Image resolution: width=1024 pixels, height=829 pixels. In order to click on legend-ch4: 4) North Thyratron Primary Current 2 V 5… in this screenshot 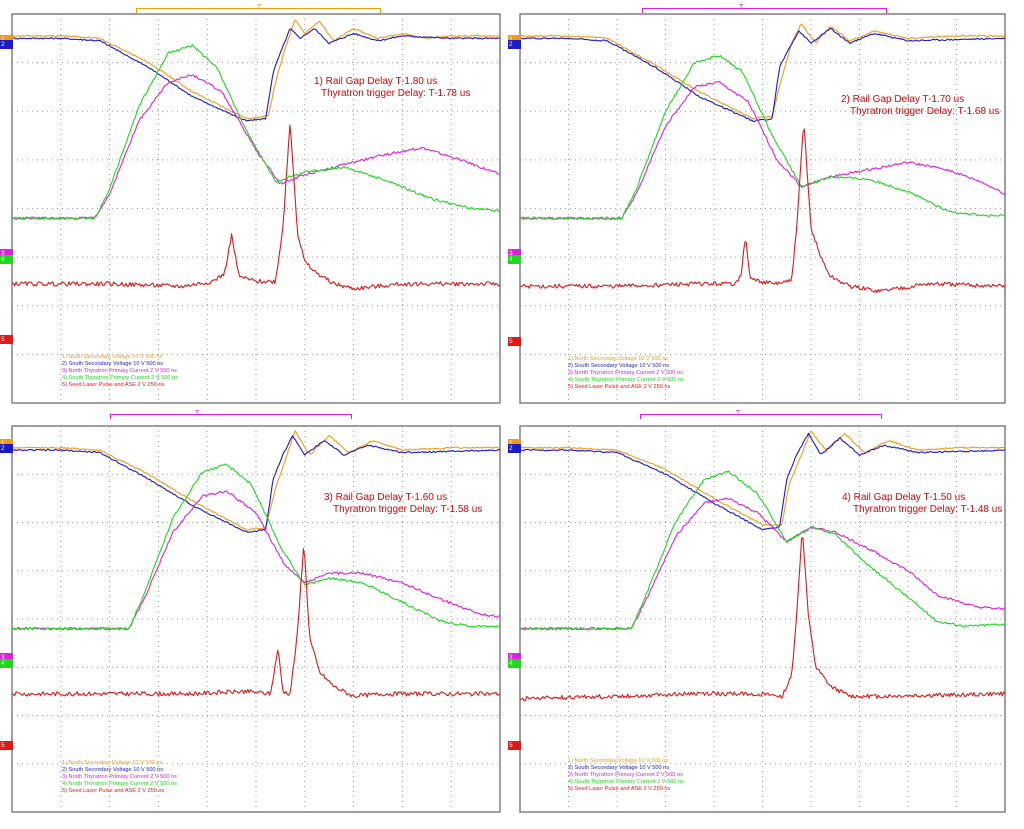, I will do `click(119, 784)`.